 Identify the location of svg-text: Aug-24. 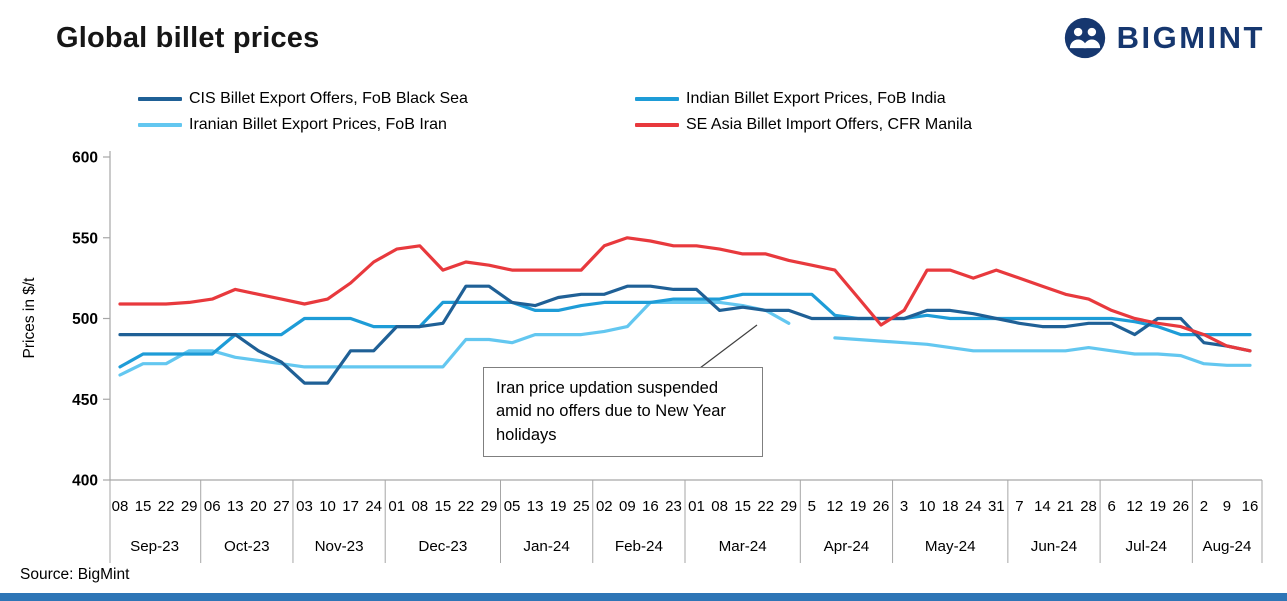
(1226, 546).